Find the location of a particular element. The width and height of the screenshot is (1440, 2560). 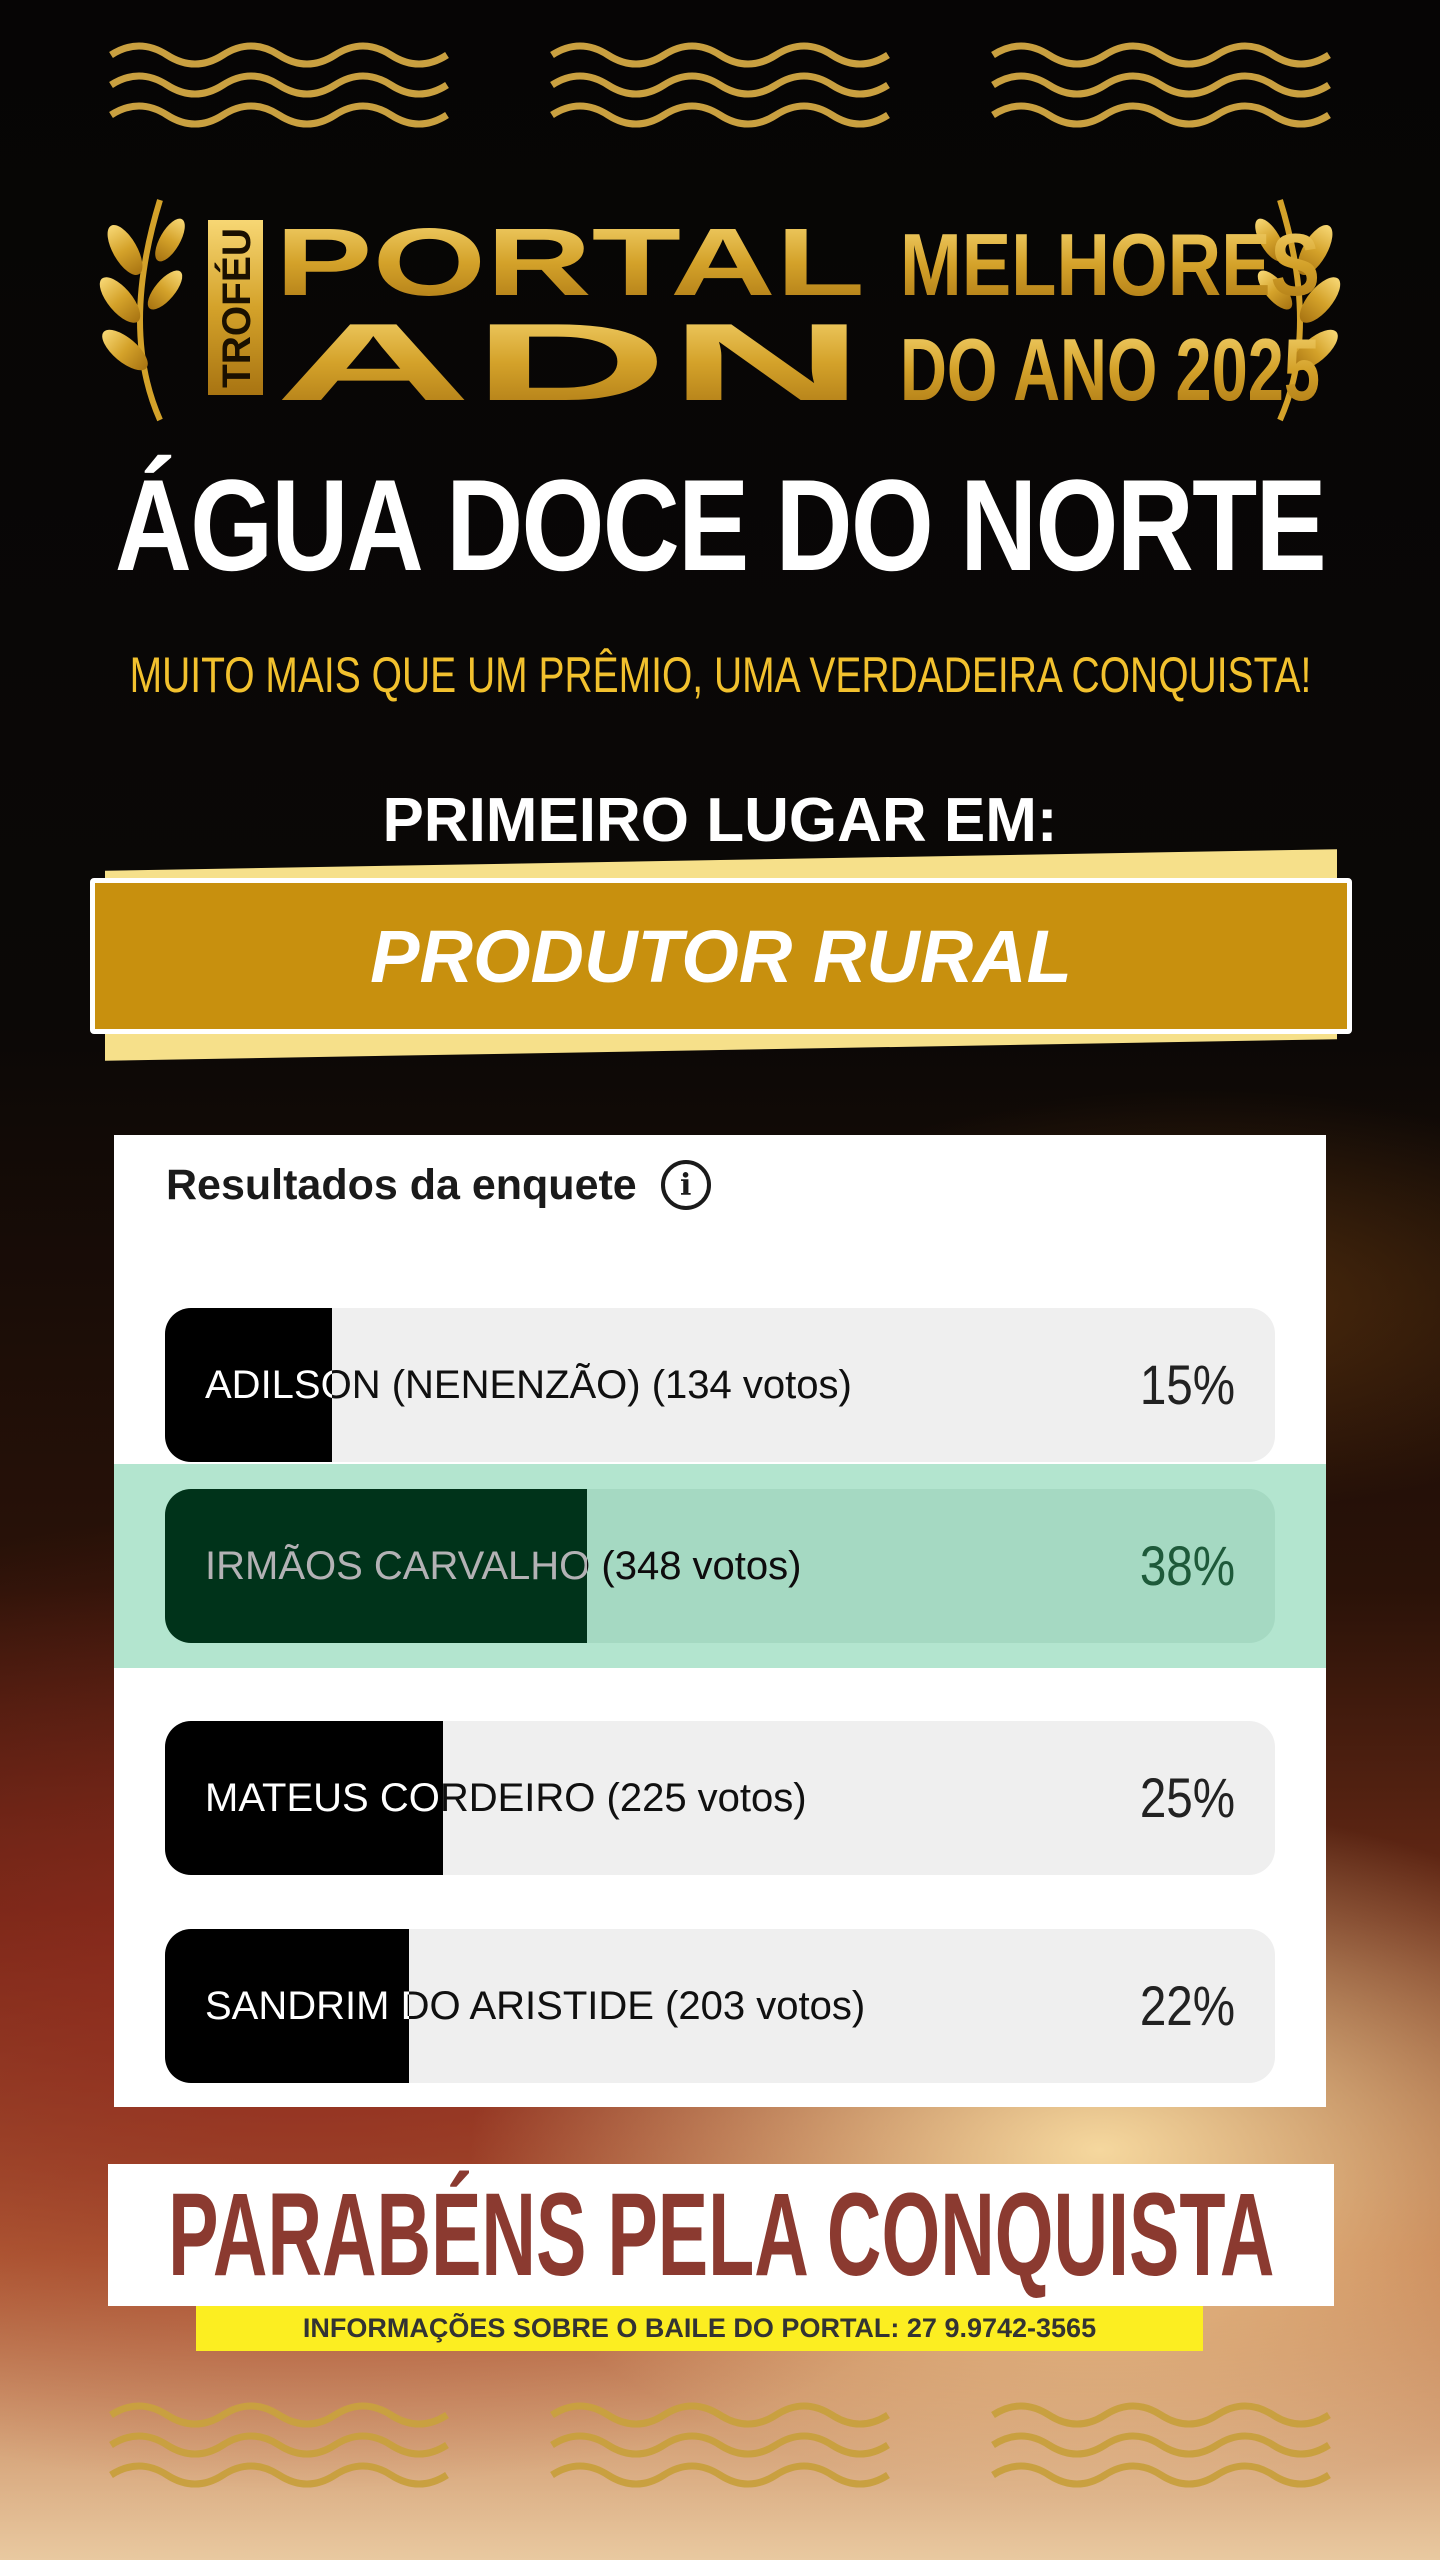

poll-bar: ADILSON (NENENZÃO) (134 votos) 15% is located at coordinates (720, 1385).